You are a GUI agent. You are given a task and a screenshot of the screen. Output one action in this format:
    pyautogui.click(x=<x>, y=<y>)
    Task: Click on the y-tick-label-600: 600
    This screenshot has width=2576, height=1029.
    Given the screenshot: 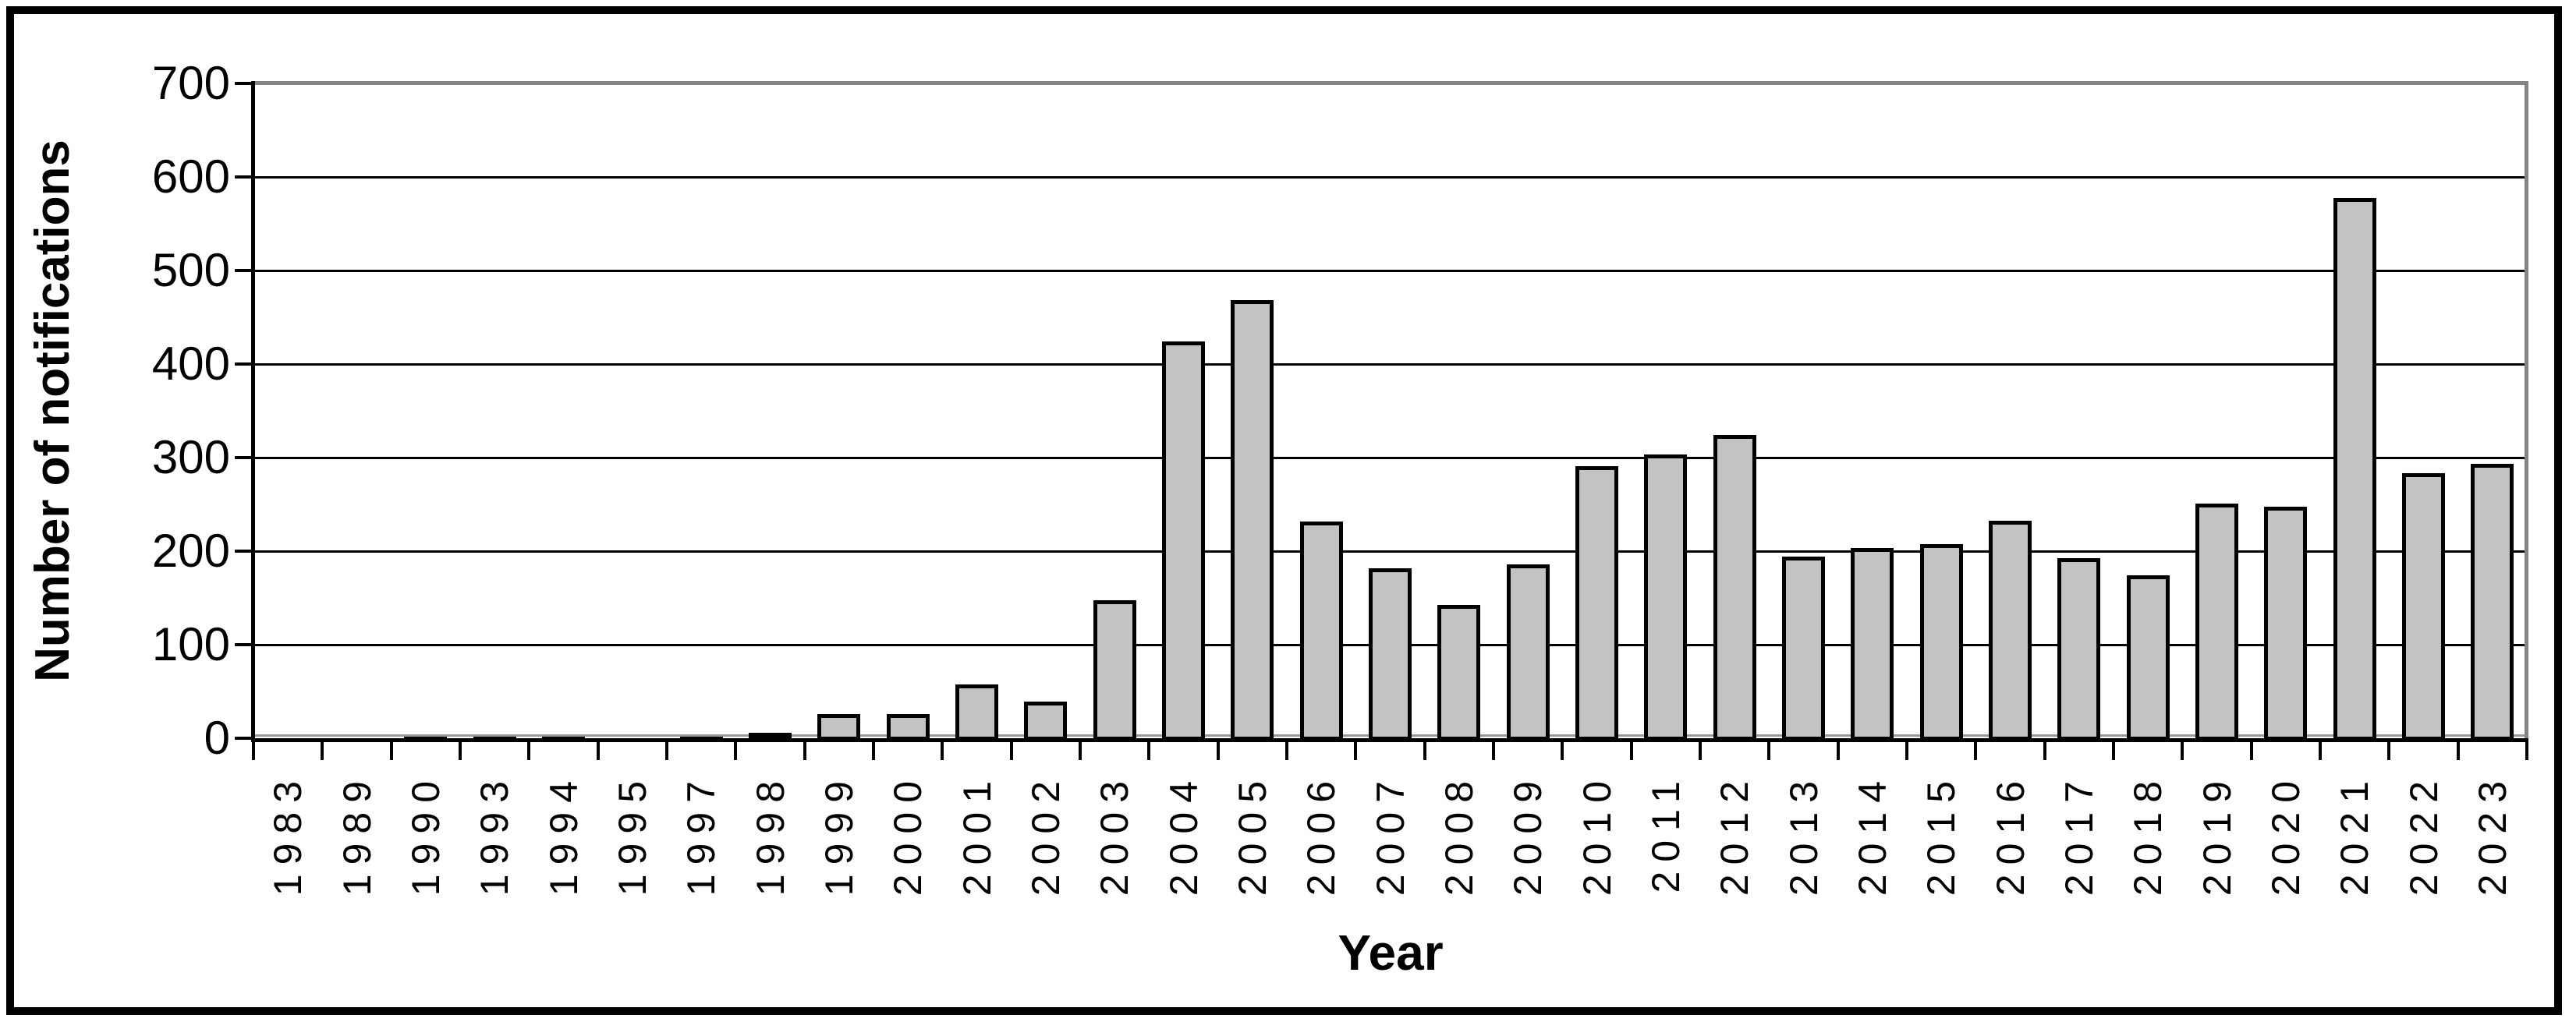 What is the action you would take?
    pyautogui.click(x=191, y=176)
    